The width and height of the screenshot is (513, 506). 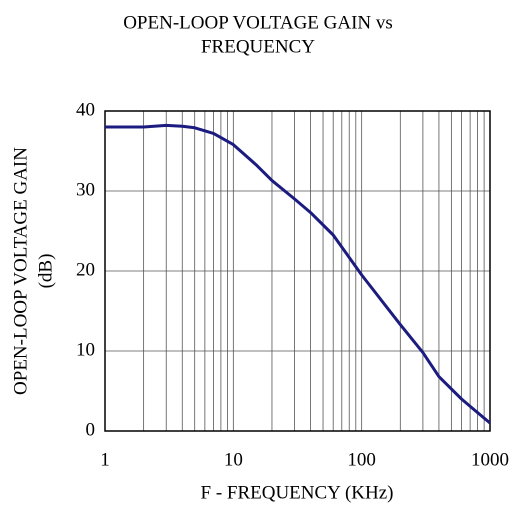 I want to click on y-tick-label: 40, so click(x=85, y=109).